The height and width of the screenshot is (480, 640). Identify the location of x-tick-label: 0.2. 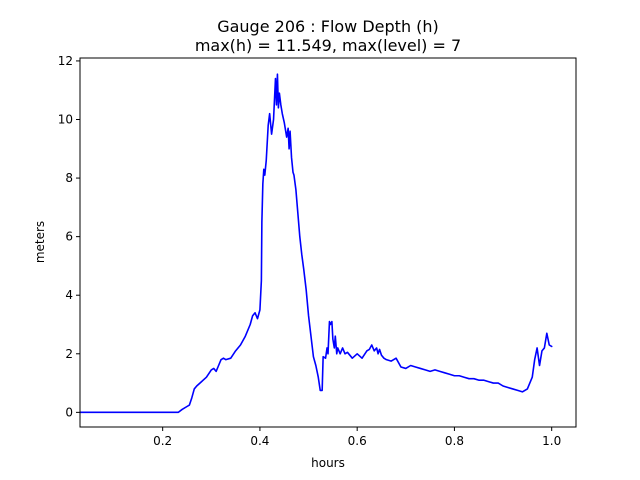
(162, 441).